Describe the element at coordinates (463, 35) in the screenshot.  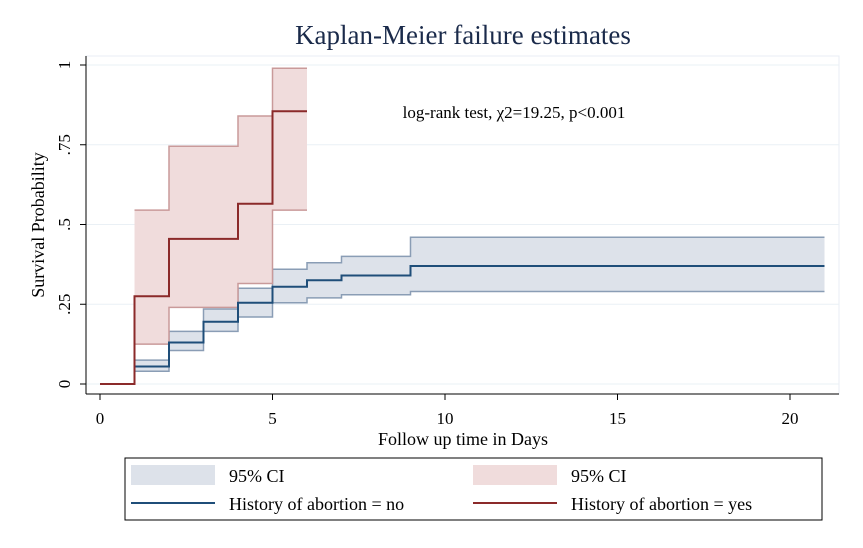
I see `chart-title: Kaplan-Meier failure estimates` at that location.